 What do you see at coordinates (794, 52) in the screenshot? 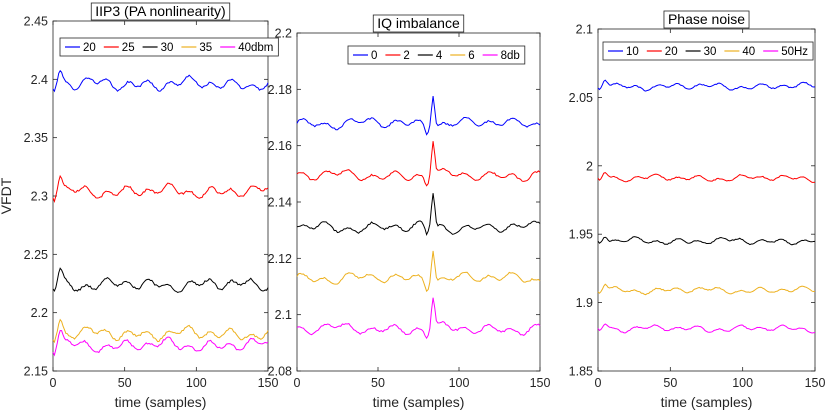
I see `legend-label: 50Hz` at bounding box center [794, 52].